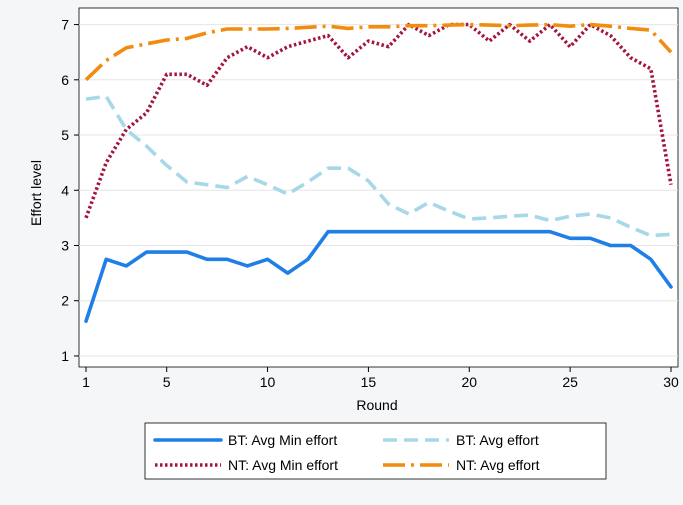 This screenshot has width=683, height=505. What do you see at coordinates (570, 382) in the screenshot?
I see `x-tick-label: 25` at bounding box center [570, 382].